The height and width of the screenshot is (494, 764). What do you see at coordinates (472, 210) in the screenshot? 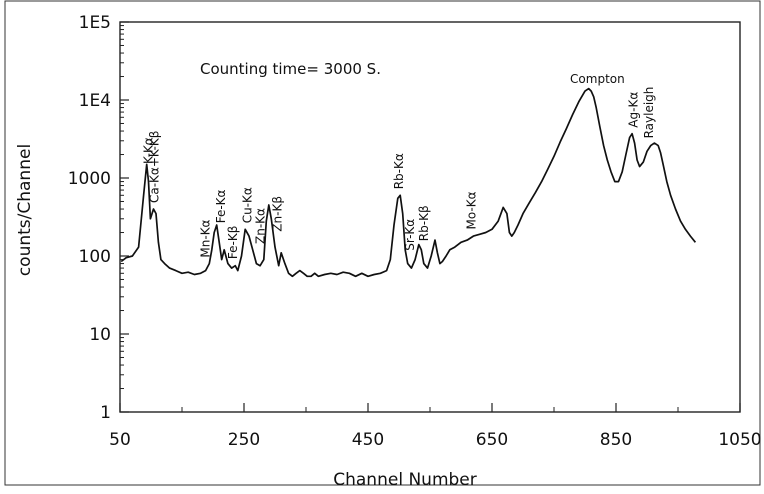
I see `peak-label: Mo-Kα` at bounding box center [472, 210].